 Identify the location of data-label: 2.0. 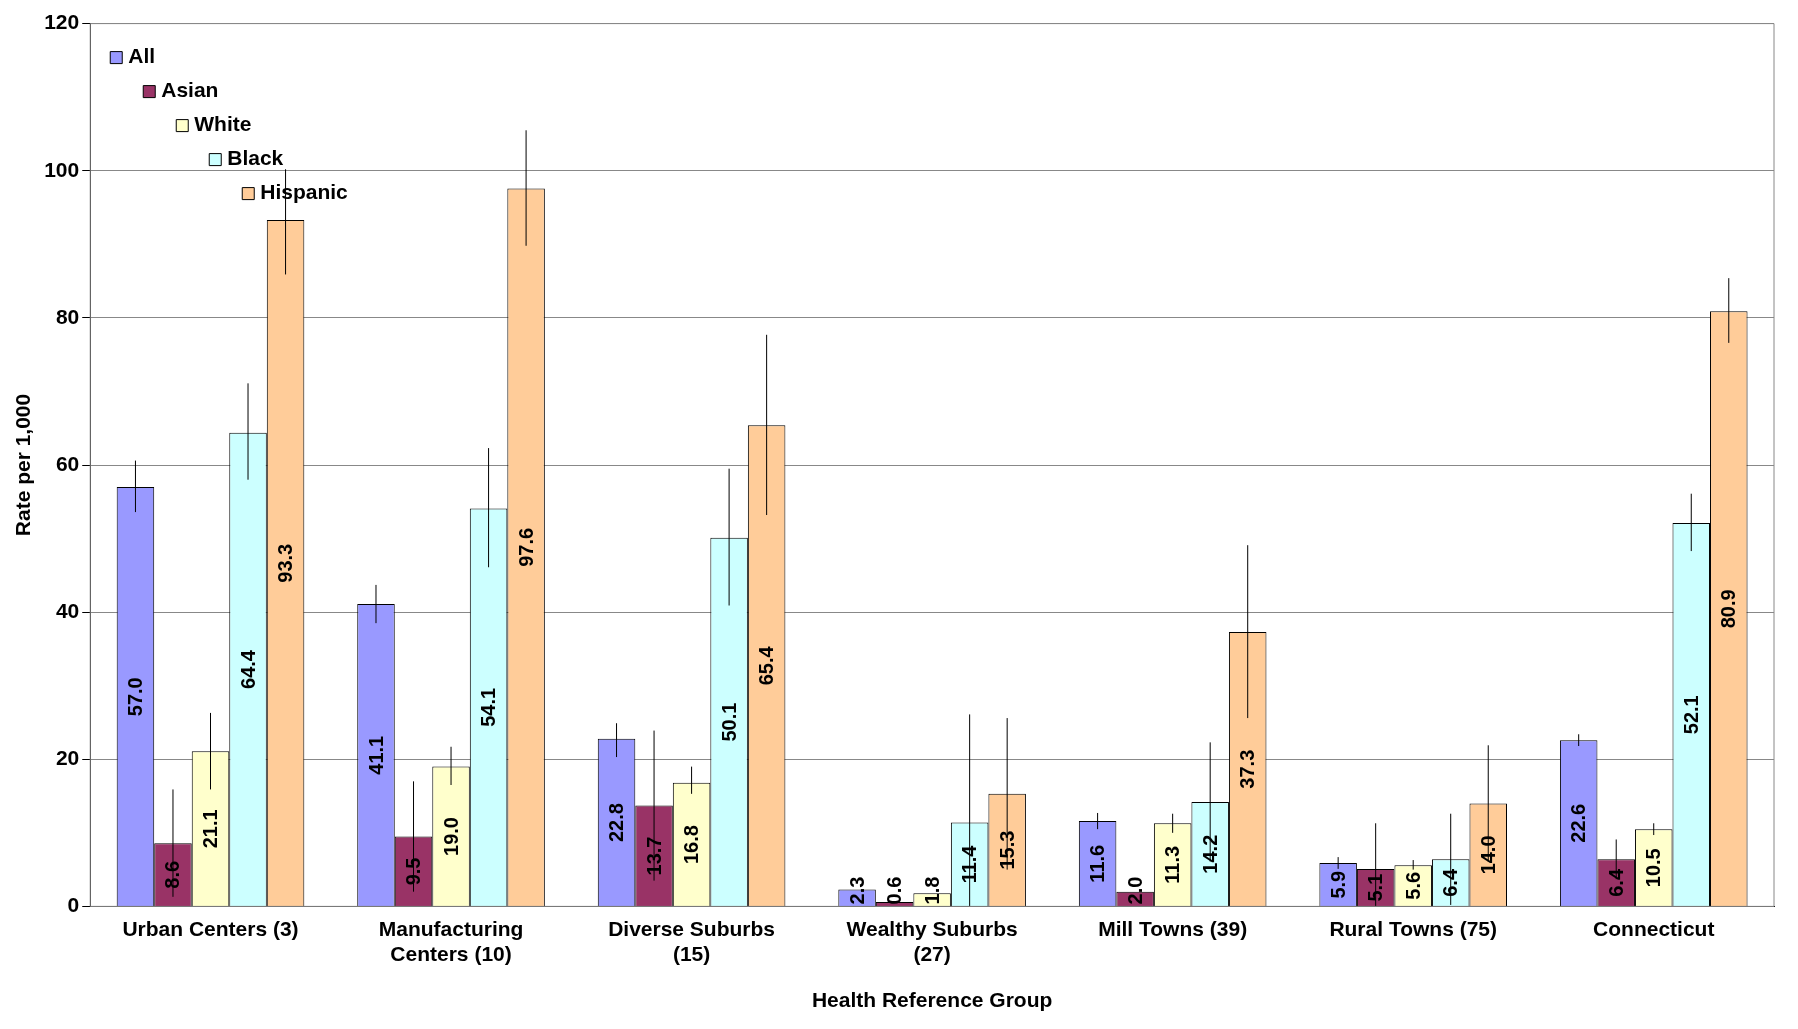
(1134, 890).